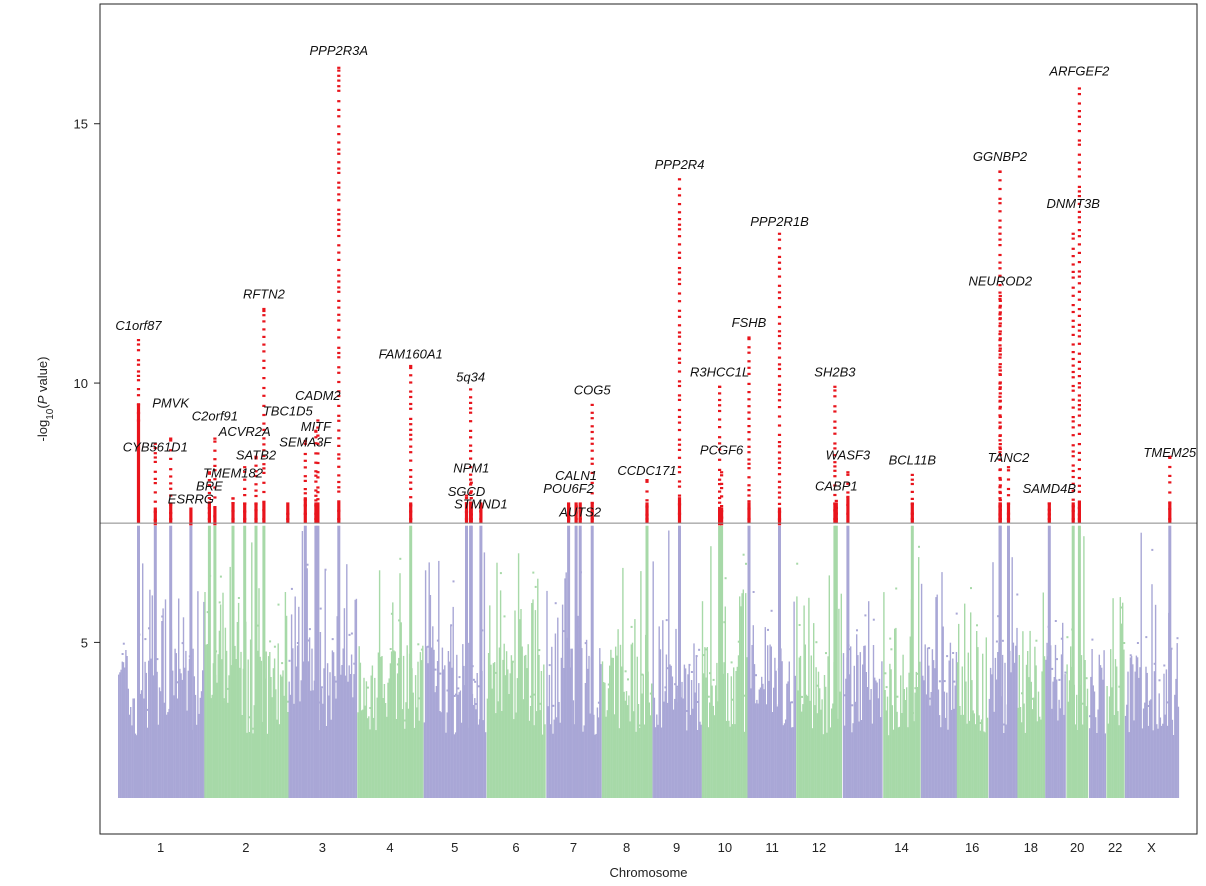  What do you see at coordinates (209, 497) in the screenshot?
I see `locus-hits-bre` at bounding box center [209, 497].